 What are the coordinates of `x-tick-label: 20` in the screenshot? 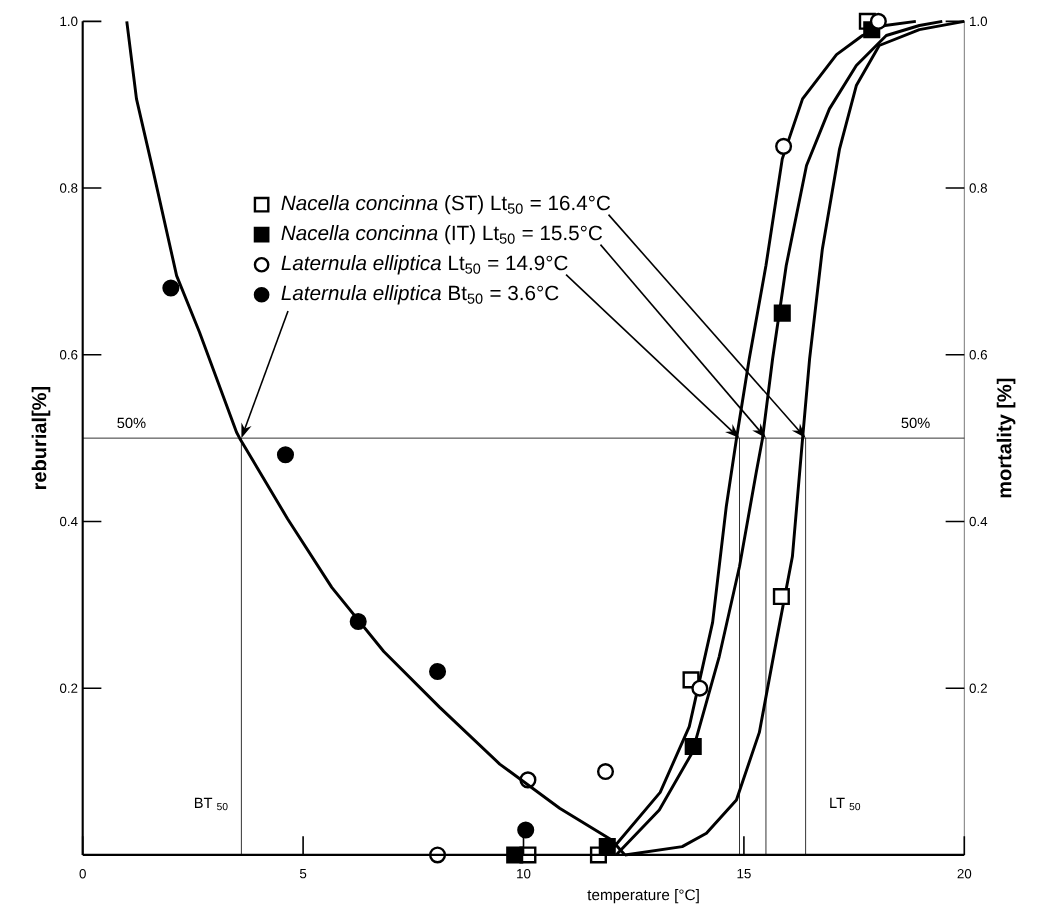 It's located at (964, 874).